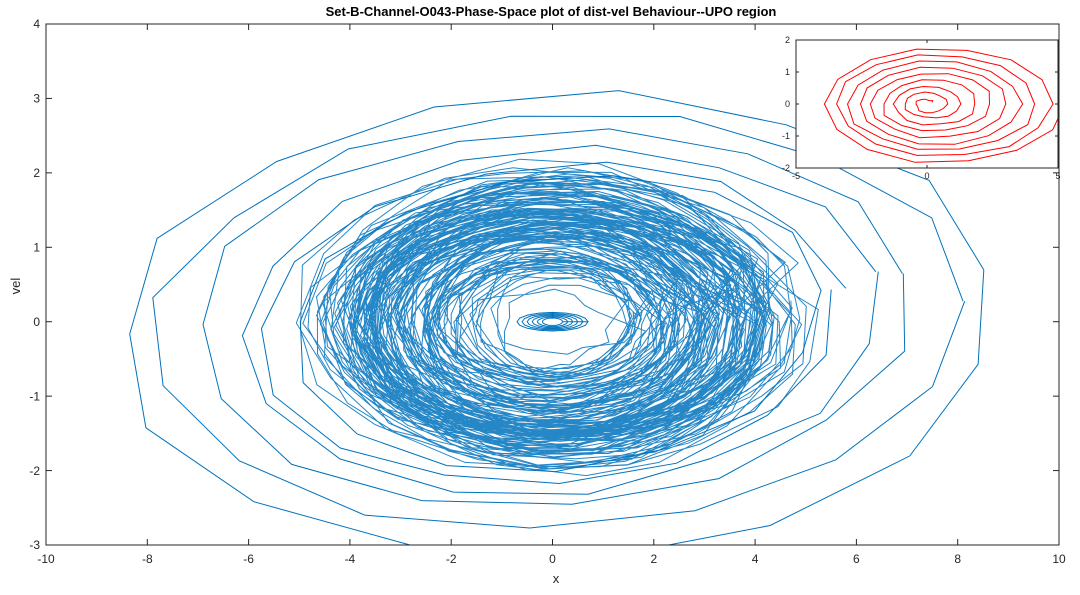 The image size is (1080, 595). I want to click on inset-plot-area: -5 0 5 -2 -1 0 1 2, so click(921, 108).